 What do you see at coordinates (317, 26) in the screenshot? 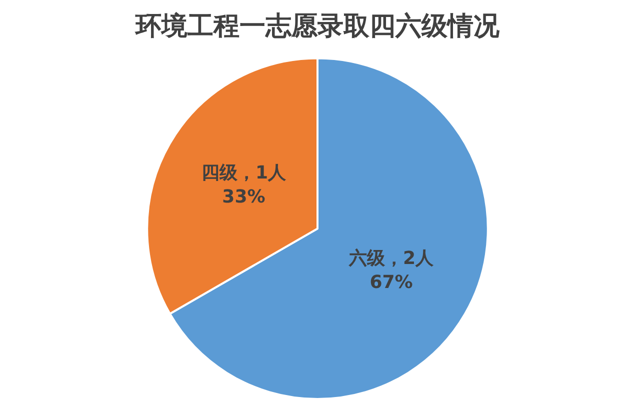
I see `chart-title: 环境工程一志愿录取四六级情况` at bounding box center [317, 26].